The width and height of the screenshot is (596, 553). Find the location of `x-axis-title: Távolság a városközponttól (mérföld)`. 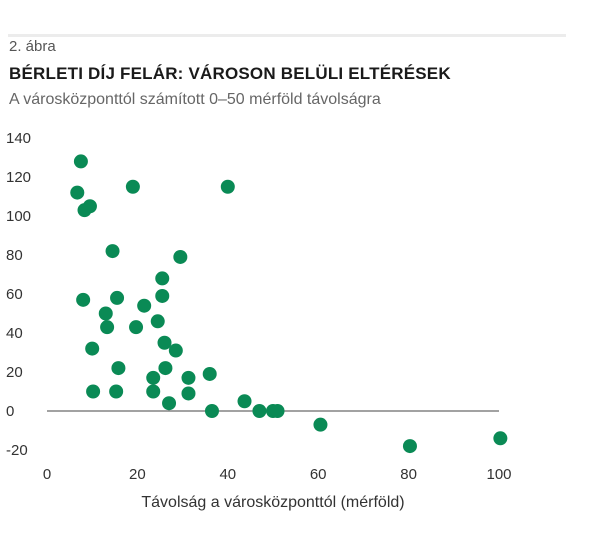

x-axis-title: Távolság a városközponttól (mérföld) is located at coordinates (272, 502).